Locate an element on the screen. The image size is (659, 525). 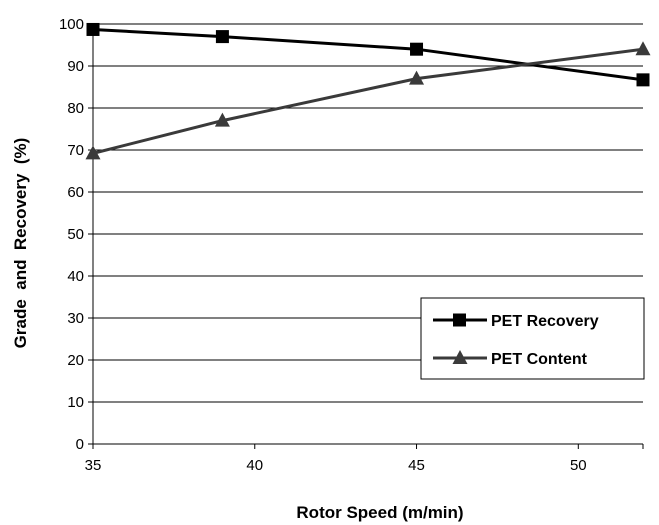
legend-label-pet-recovery: PET Recovery is located at coordinates (545, 321).